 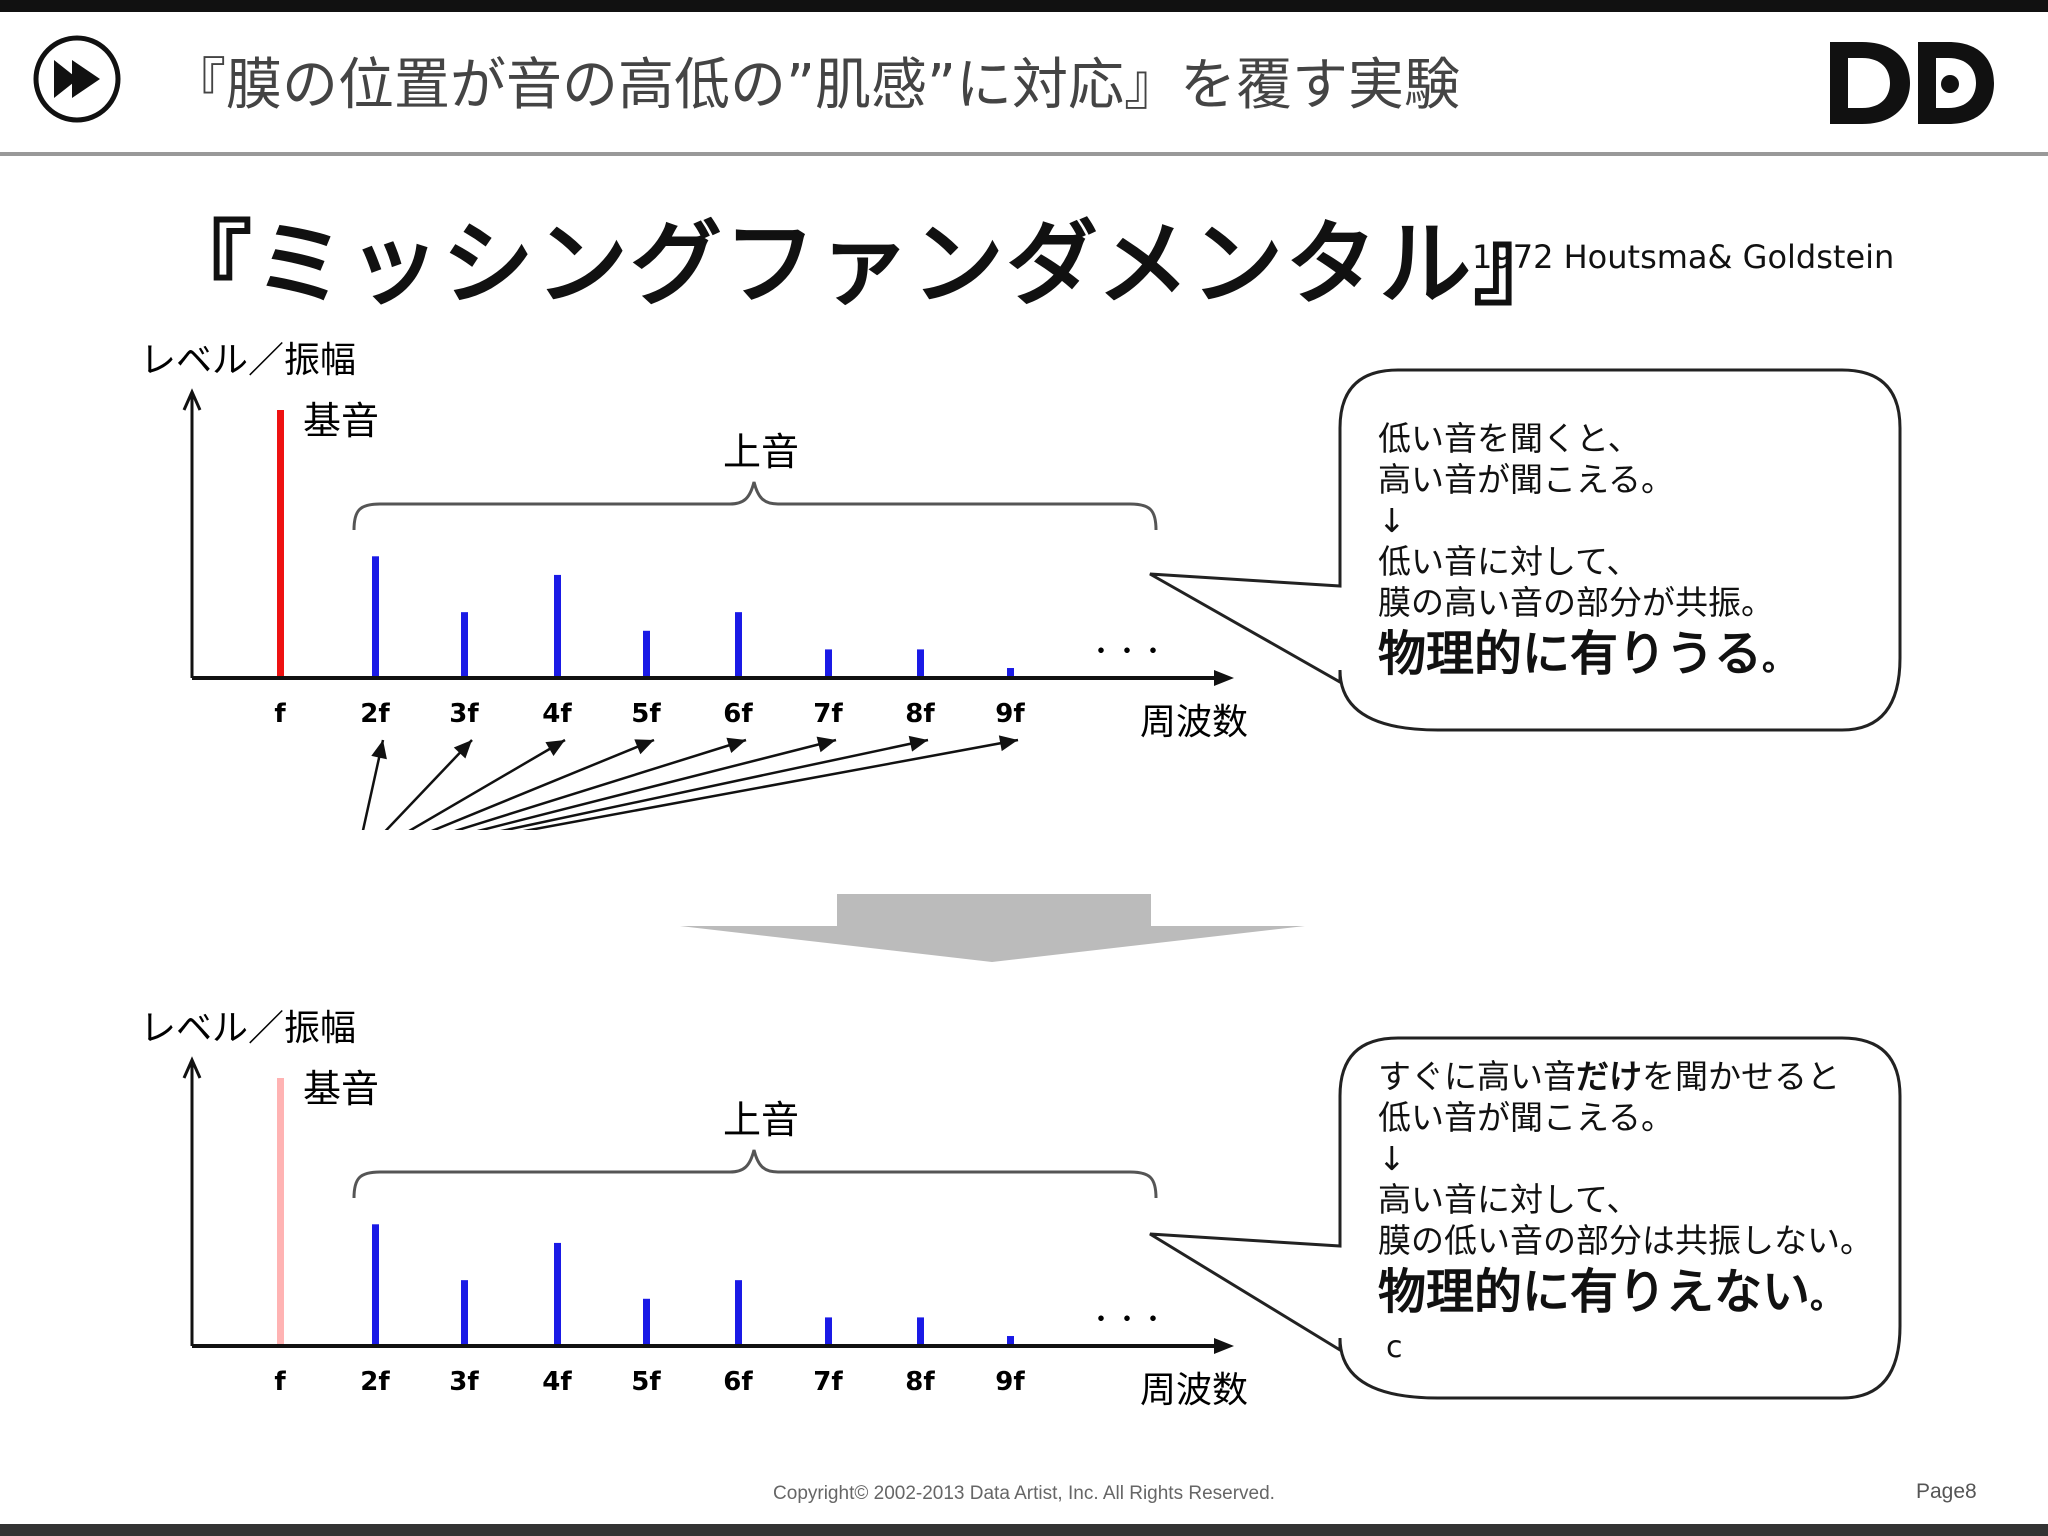 I want to click on harmonic-arrows, so click(x=690, y=782).